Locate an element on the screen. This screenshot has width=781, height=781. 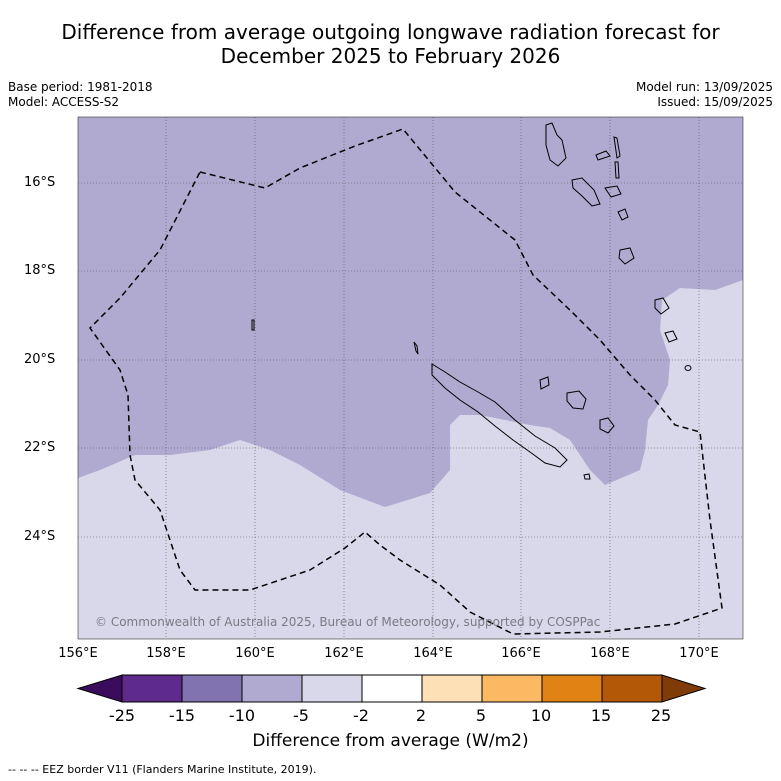
meta-right: Model run: 13/09/2025 Issued: 15/09/2025 is located at coordinates (704, 95).